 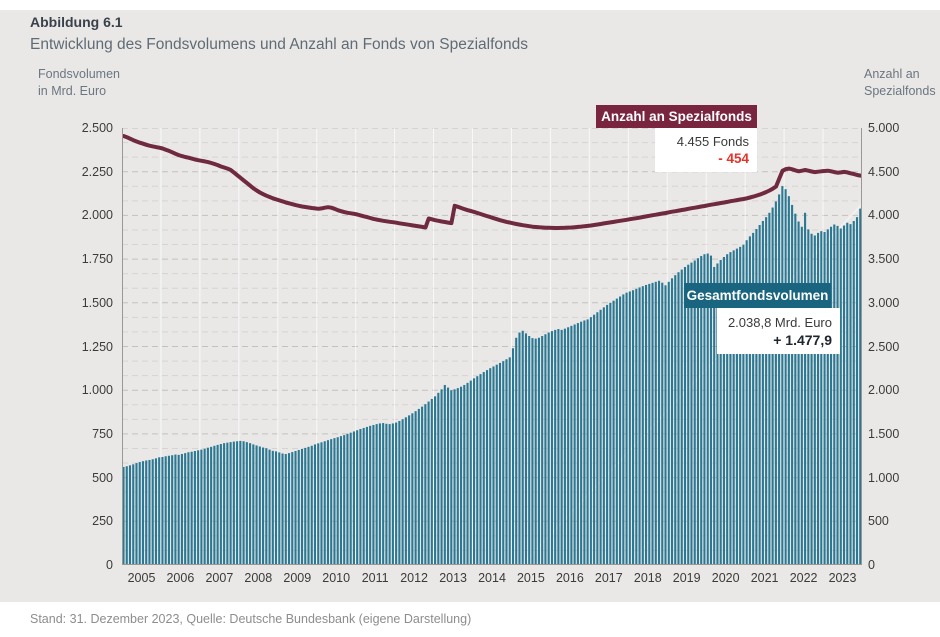 What do you see at coordinates (706, 150) in the screenshot?
I see `line-series-callout-box: 4.455 Fonds - 454` at bounding box center [706, 150].